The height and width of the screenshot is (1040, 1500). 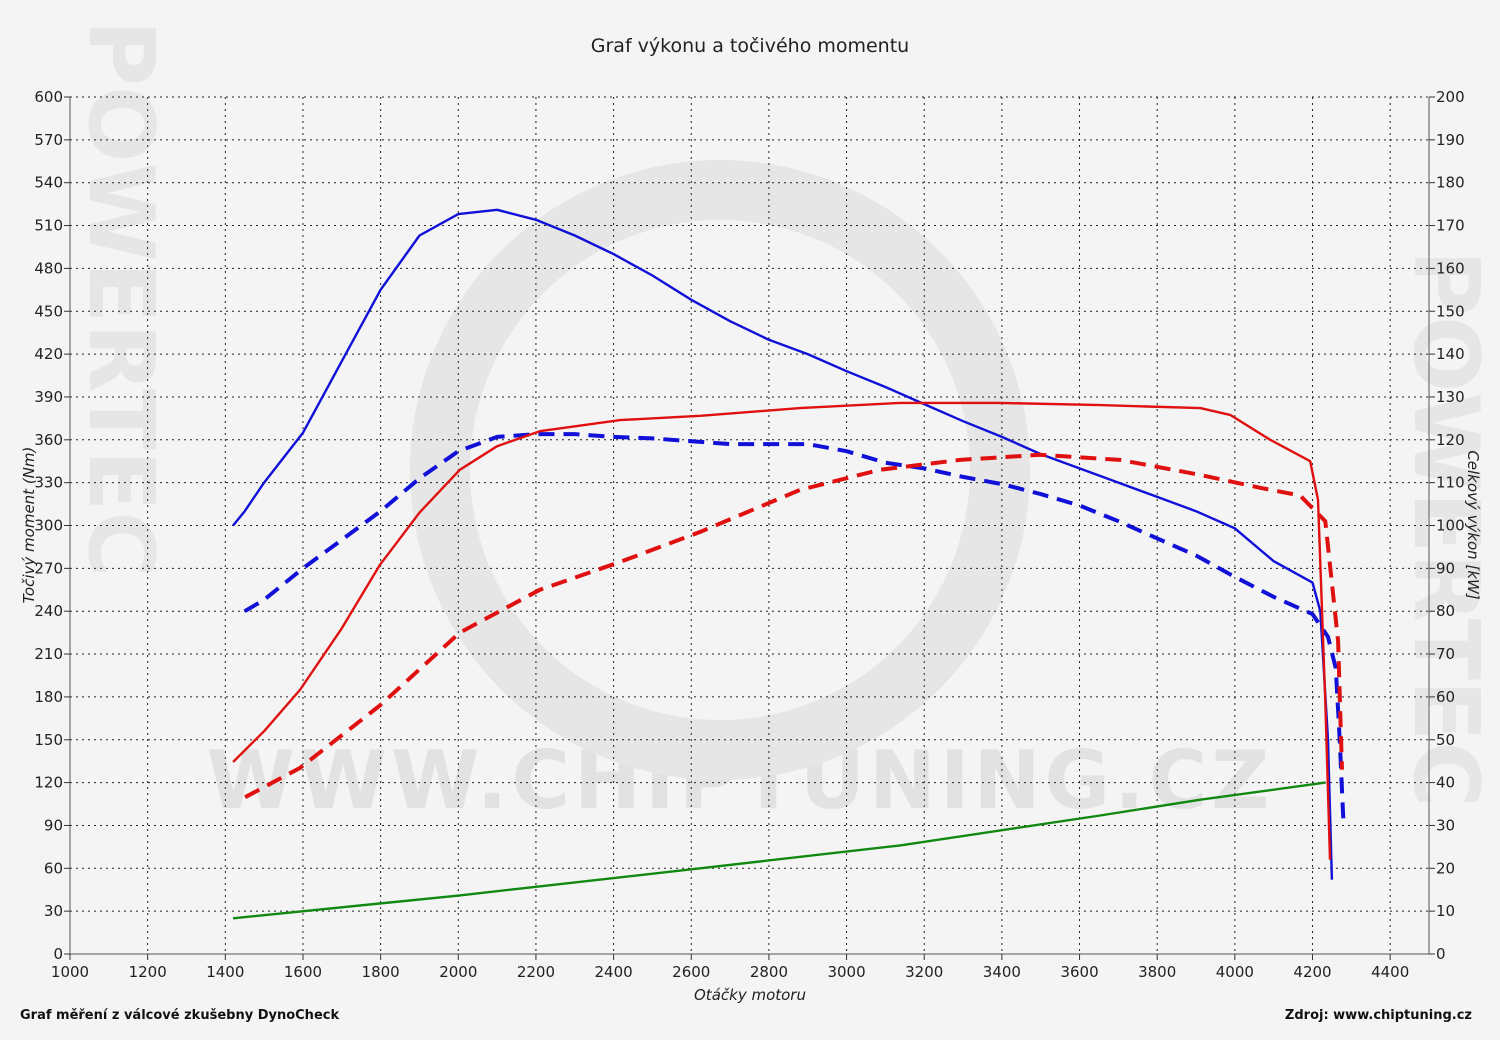 I want to click on y-left-tick-label: 240, so click(x=48, y=611).